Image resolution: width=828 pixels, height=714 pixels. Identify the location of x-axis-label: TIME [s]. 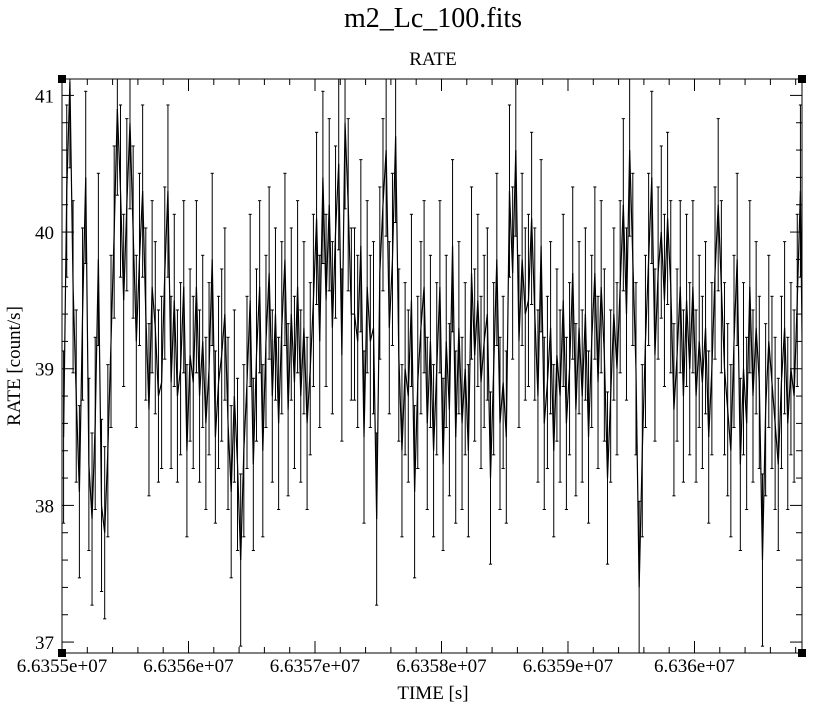
(432, 693).